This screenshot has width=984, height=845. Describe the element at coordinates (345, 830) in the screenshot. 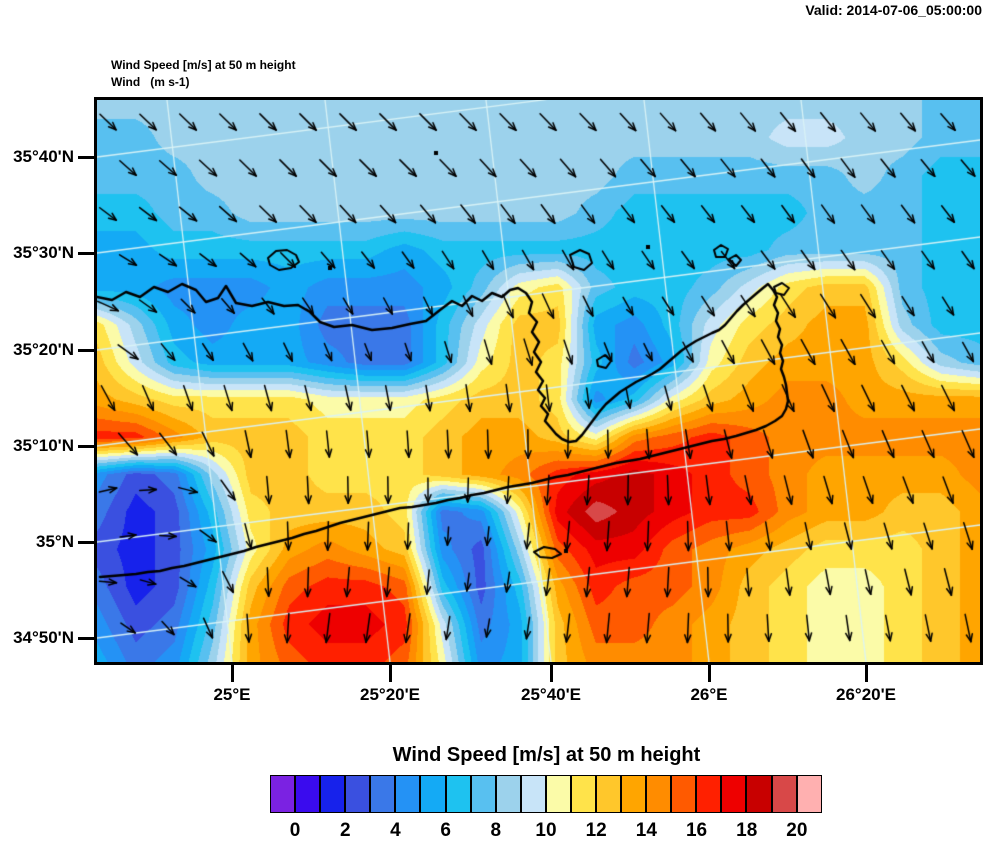

I see `colorbar-tick-2: 2` at that location.